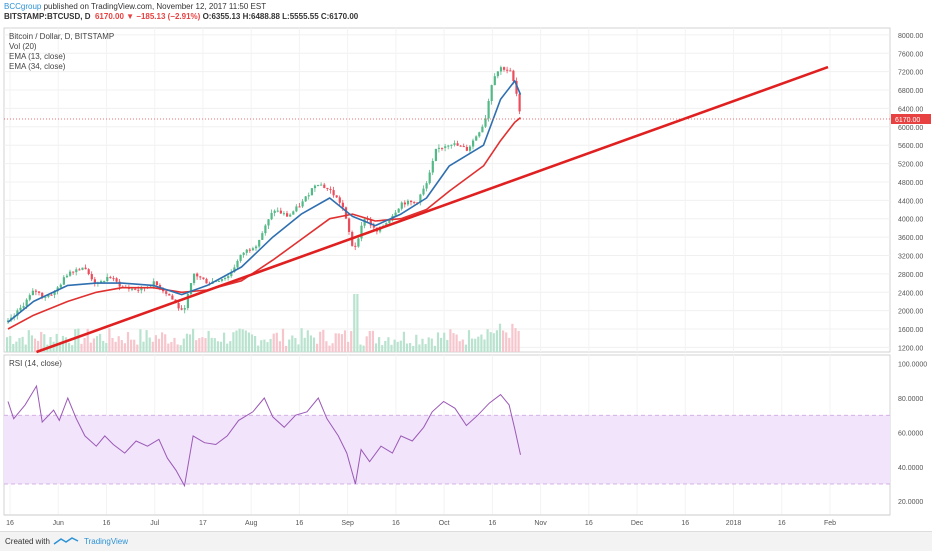 This screenshot has width=932, height=551. I want to click on tradingview-link: TradingView, so click(106, 541).